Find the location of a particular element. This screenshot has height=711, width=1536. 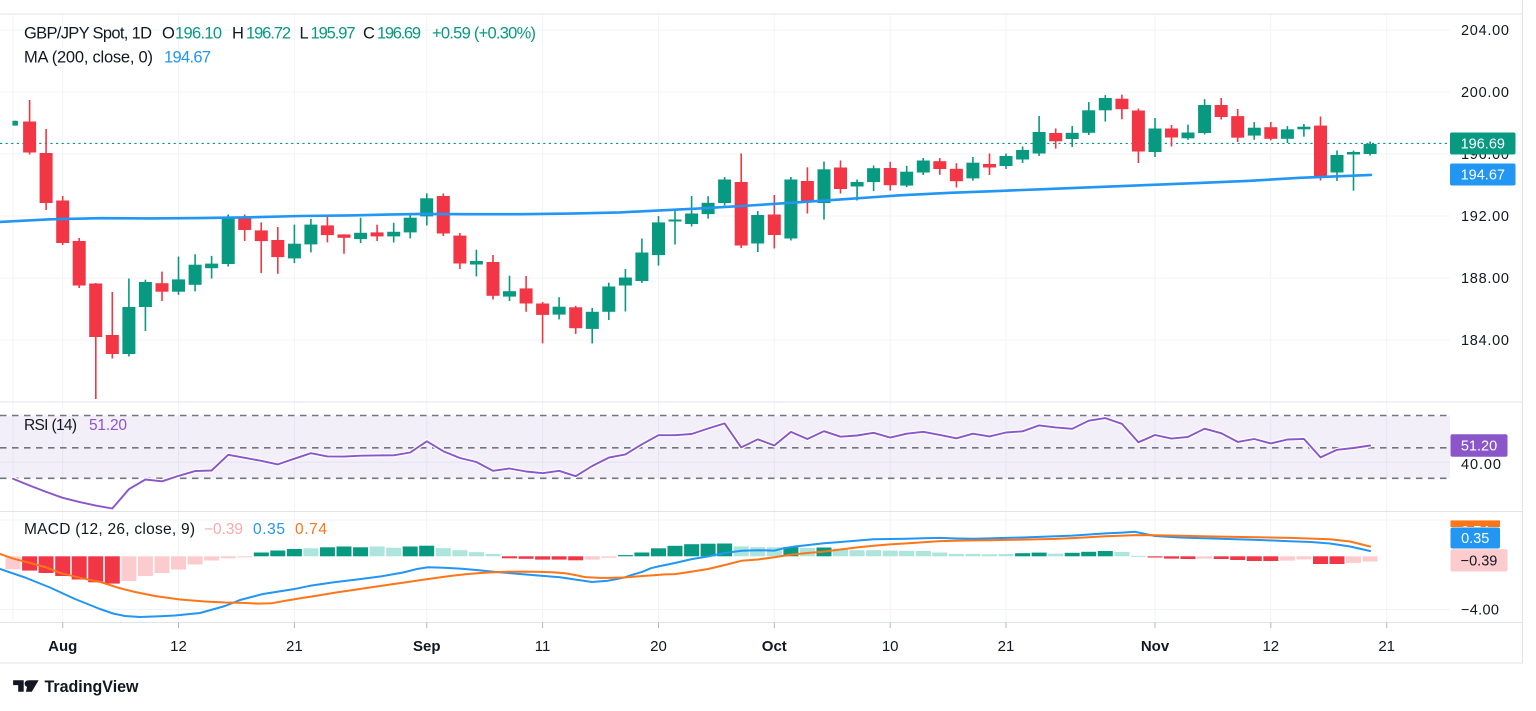

svg-text: C is located at coordinates (369, 34).